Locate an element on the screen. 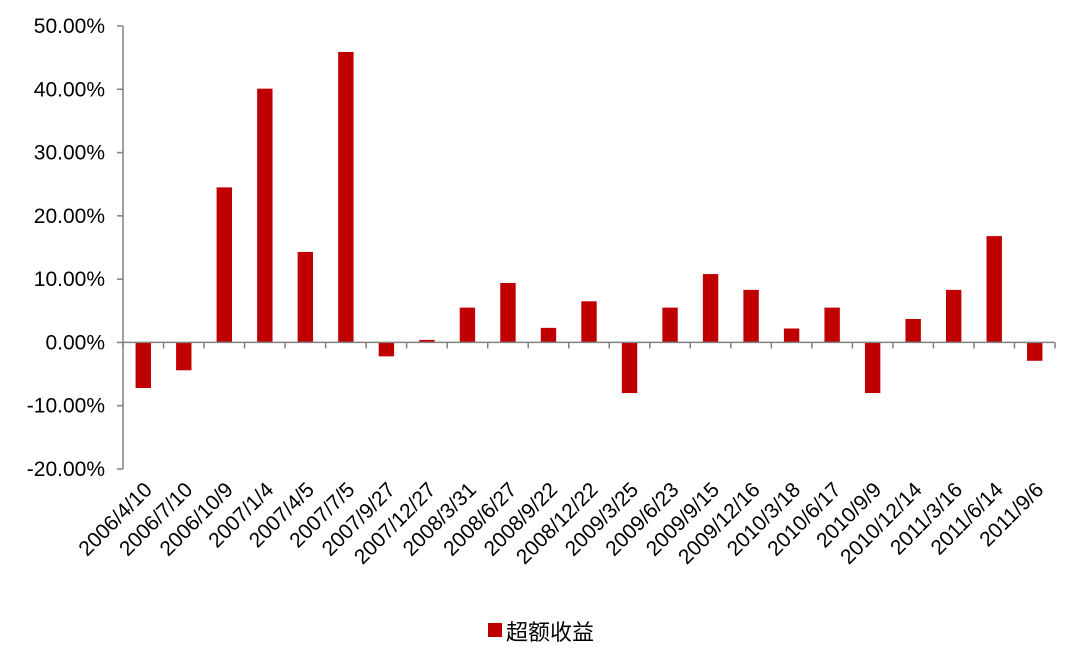 This screenshot has height=659, width=1065. y-tick-label: 30.00% is located at coordinates (69, 153).